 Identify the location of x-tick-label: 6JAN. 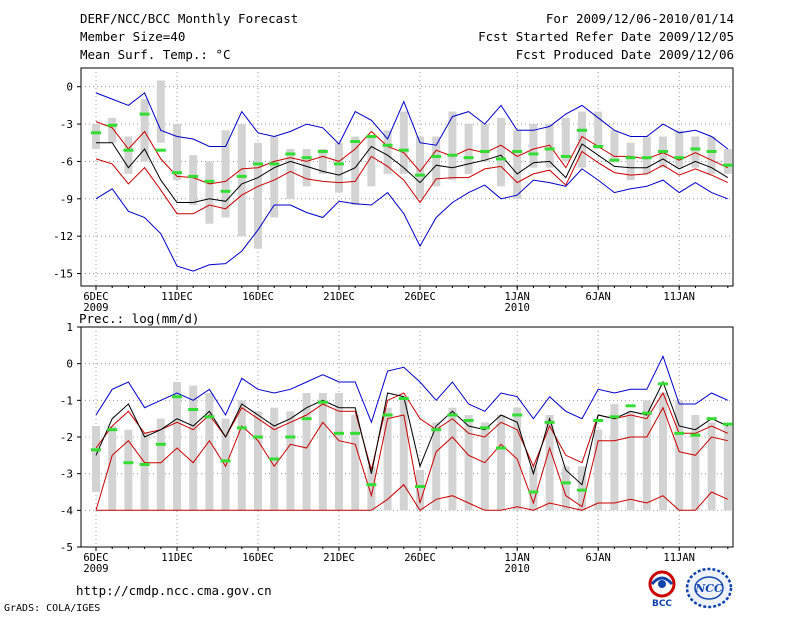
(598, 558).